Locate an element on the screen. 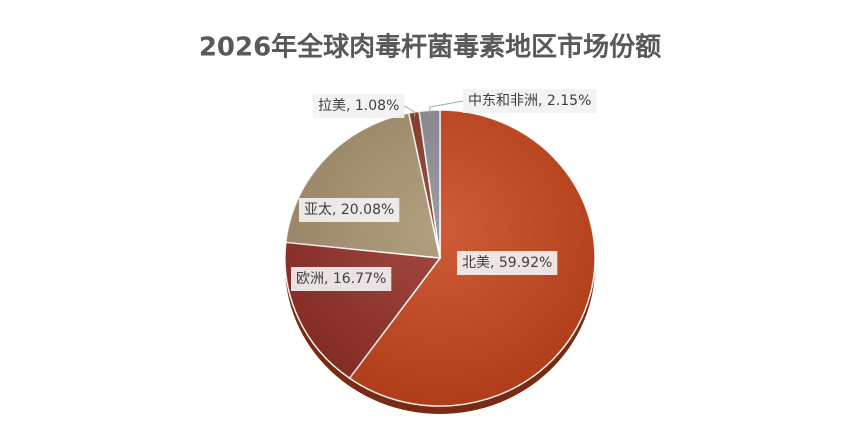  data-label: 中东和非洲, 2.15% is located at coordinates (529, 101).